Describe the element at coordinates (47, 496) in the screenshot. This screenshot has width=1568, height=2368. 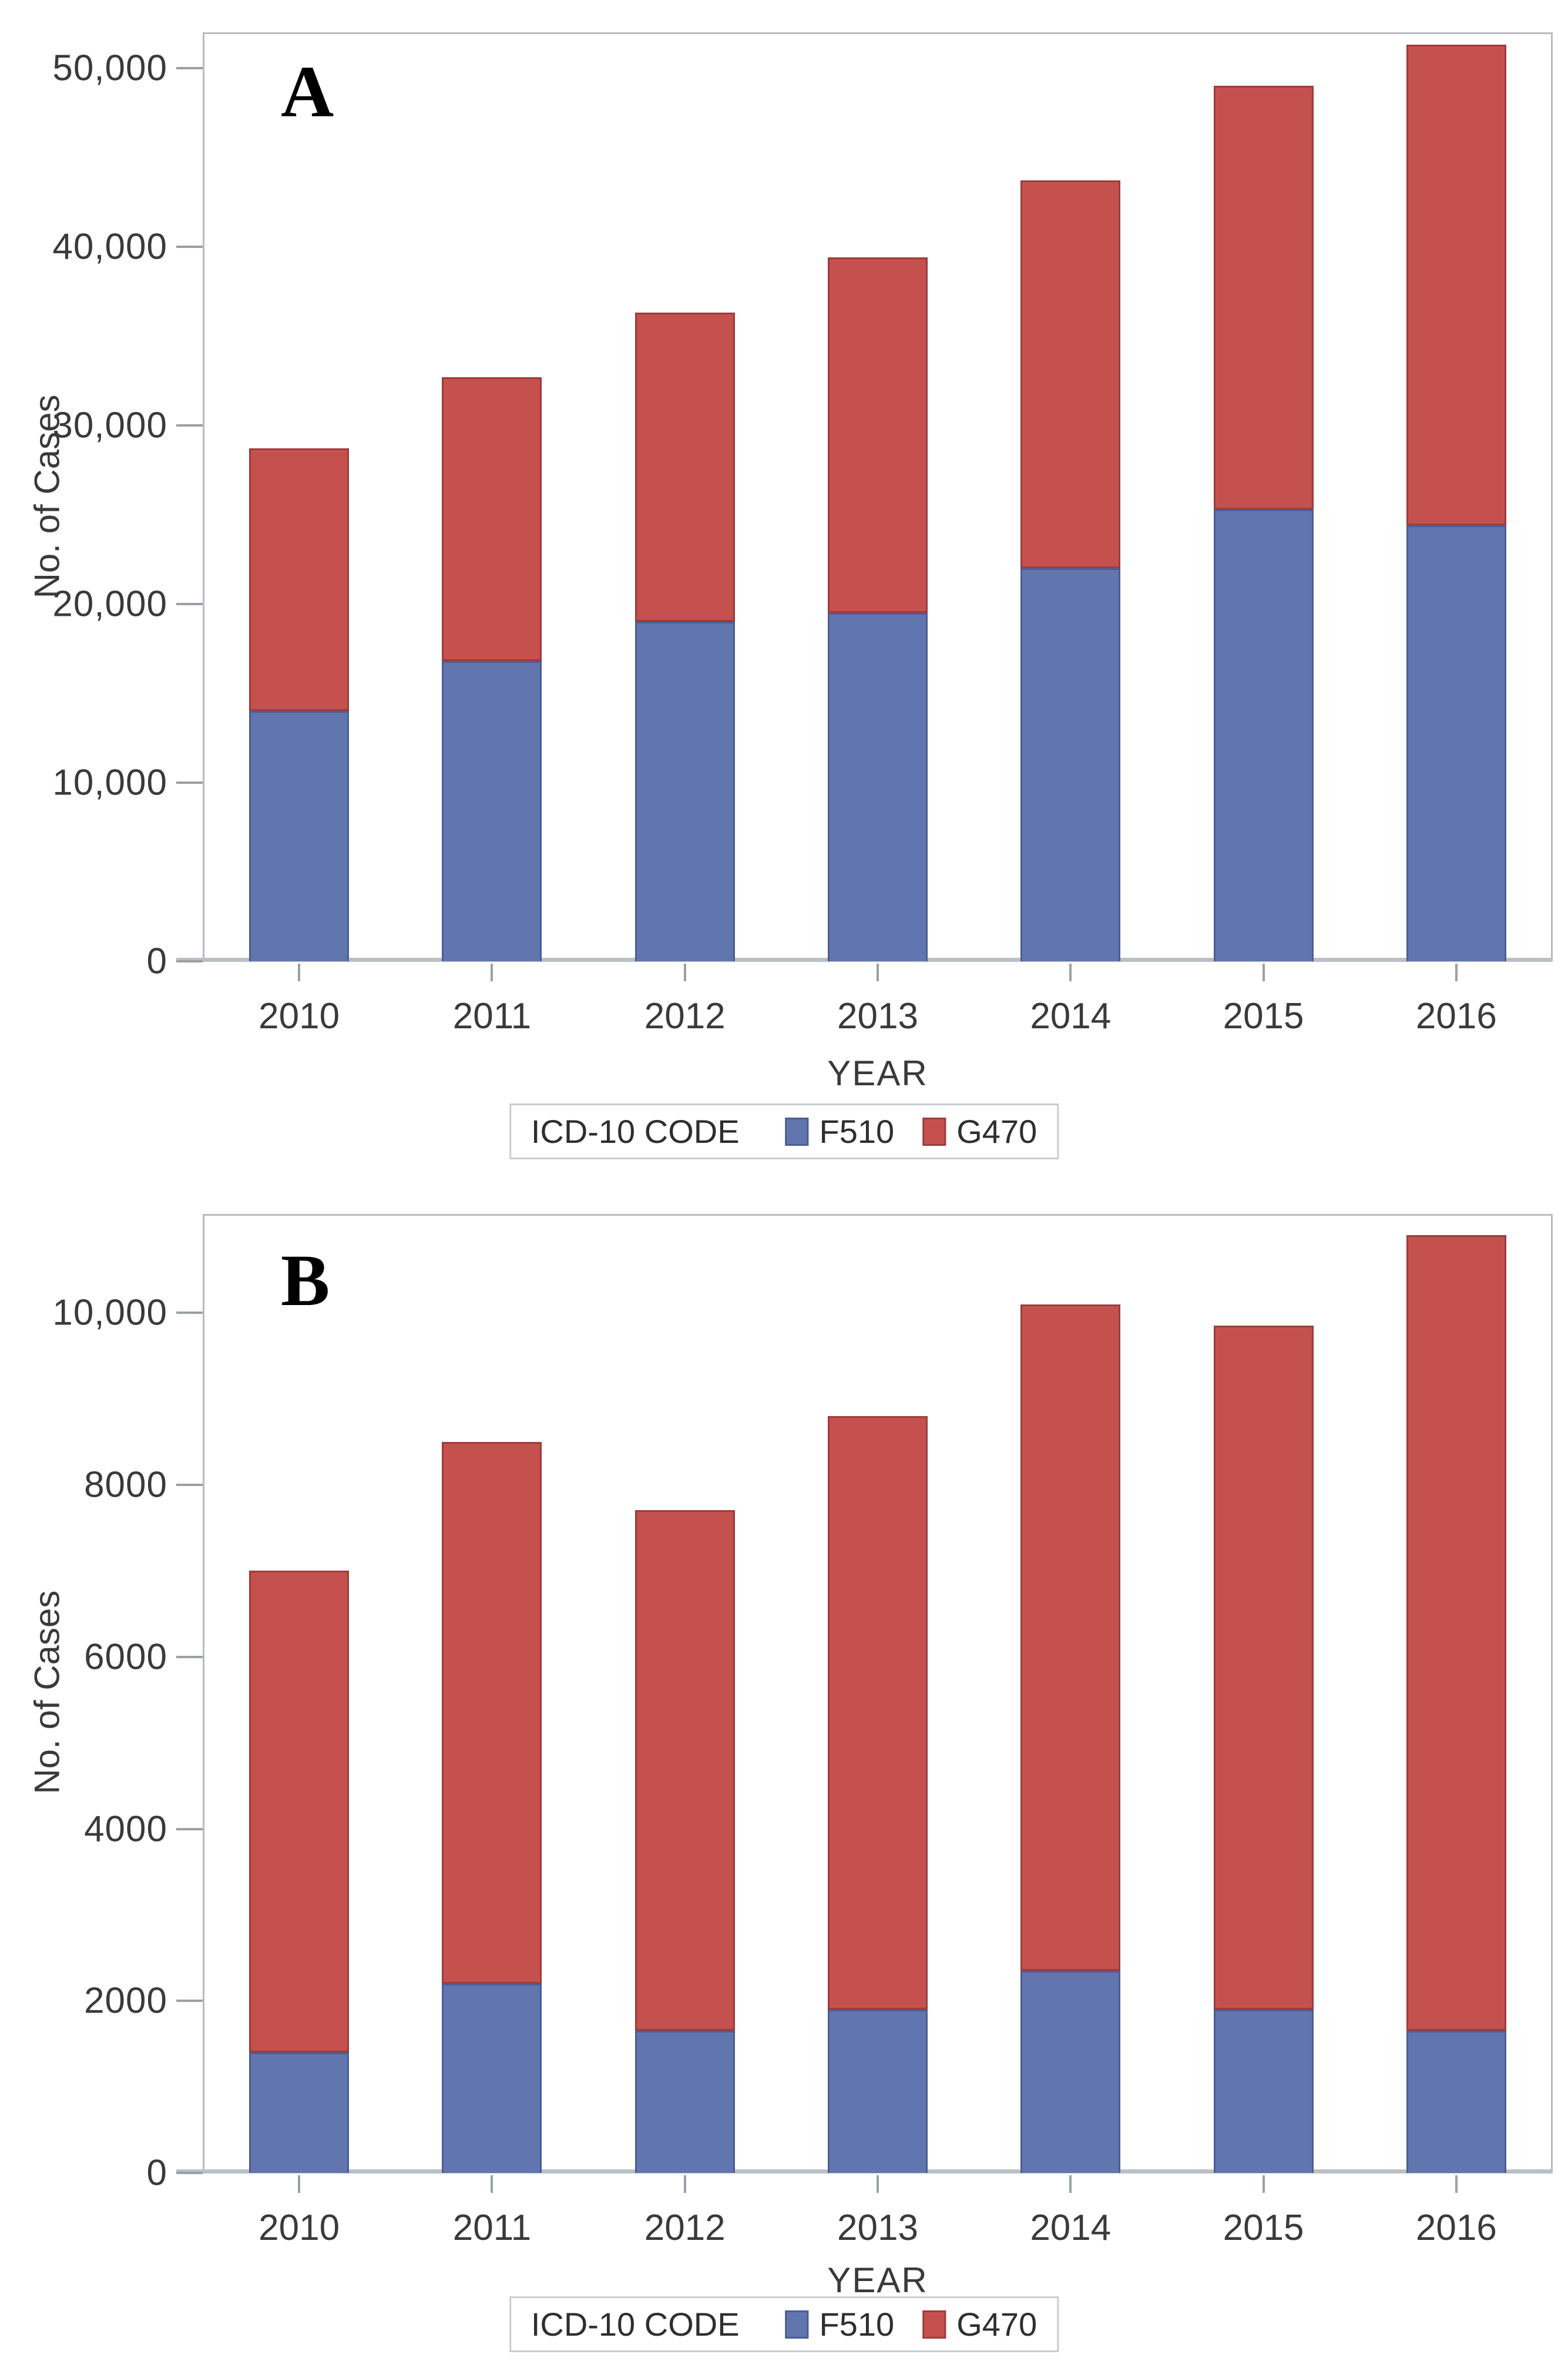
I see `y-axis-title-panel-a: No. of Cases` at that location.